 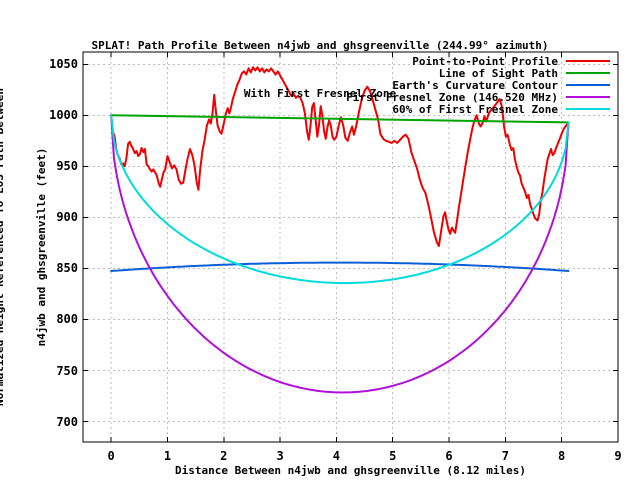 I want to click on x-tick-label: 8, so click(x=562, y=456).